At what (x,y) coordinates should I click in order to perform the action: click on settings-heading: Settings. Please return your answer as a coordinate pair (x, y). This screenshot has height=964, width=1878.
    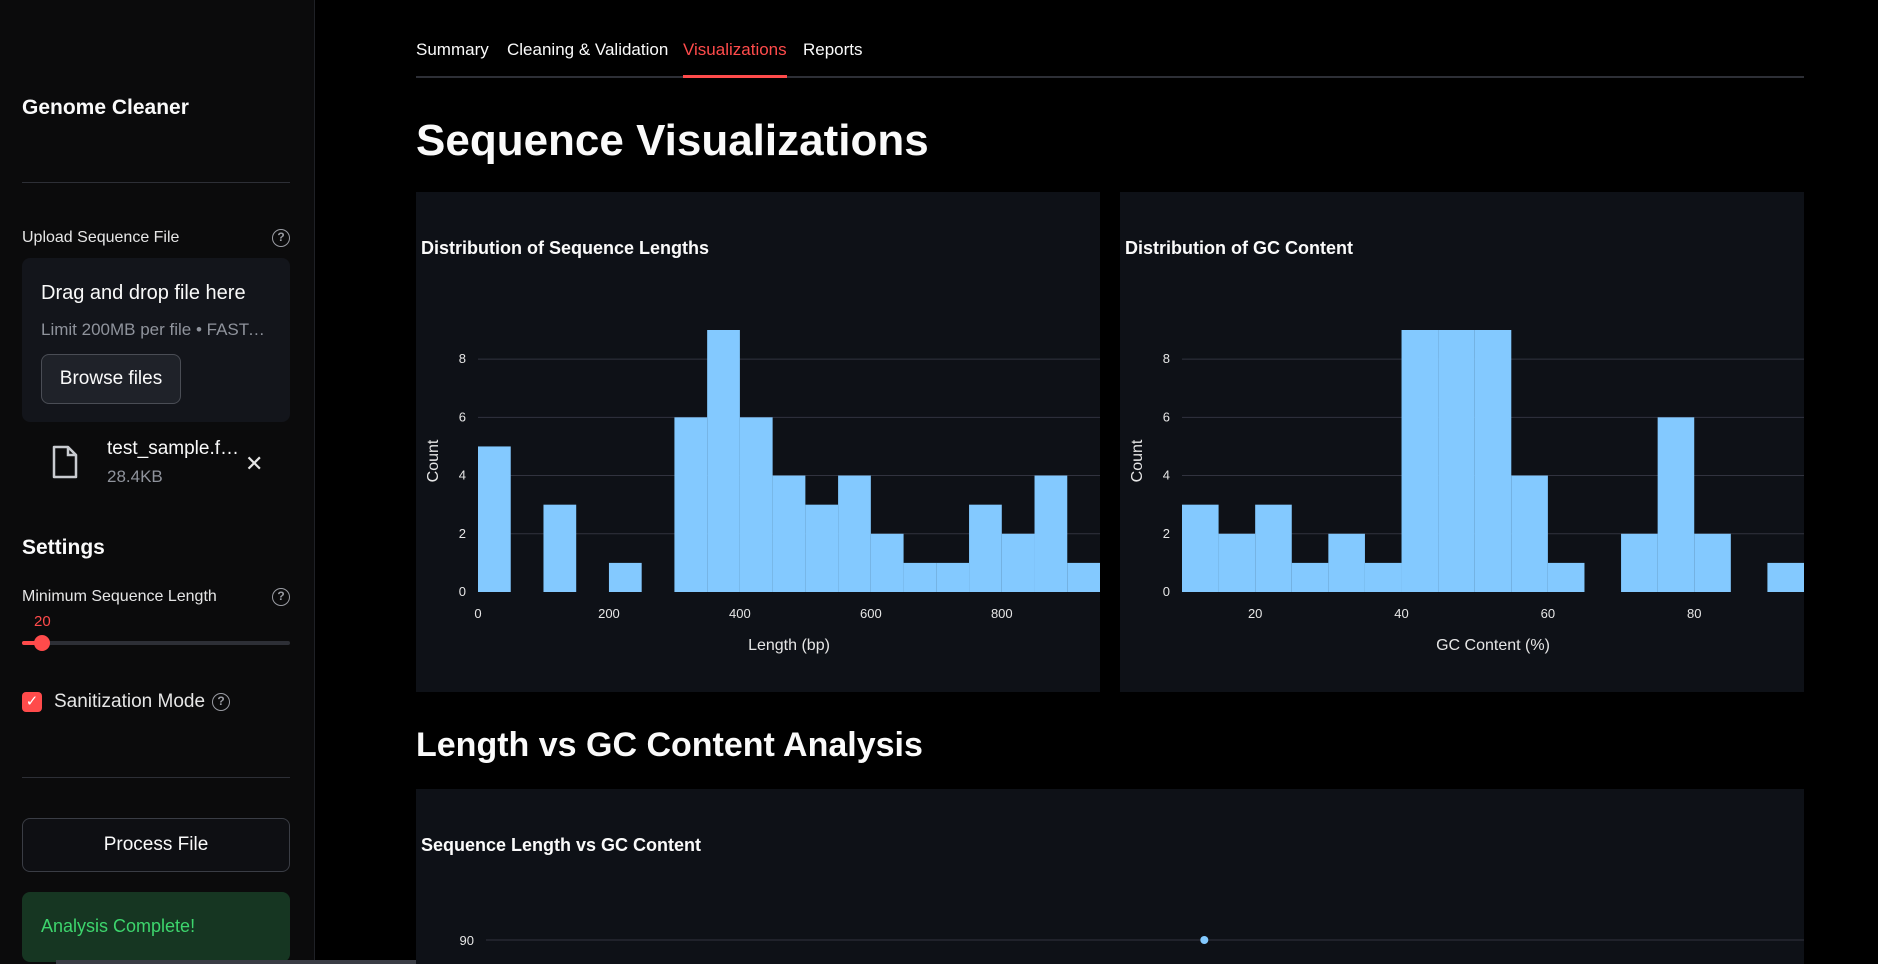
    Looking at the image, I should click on (63, 547).